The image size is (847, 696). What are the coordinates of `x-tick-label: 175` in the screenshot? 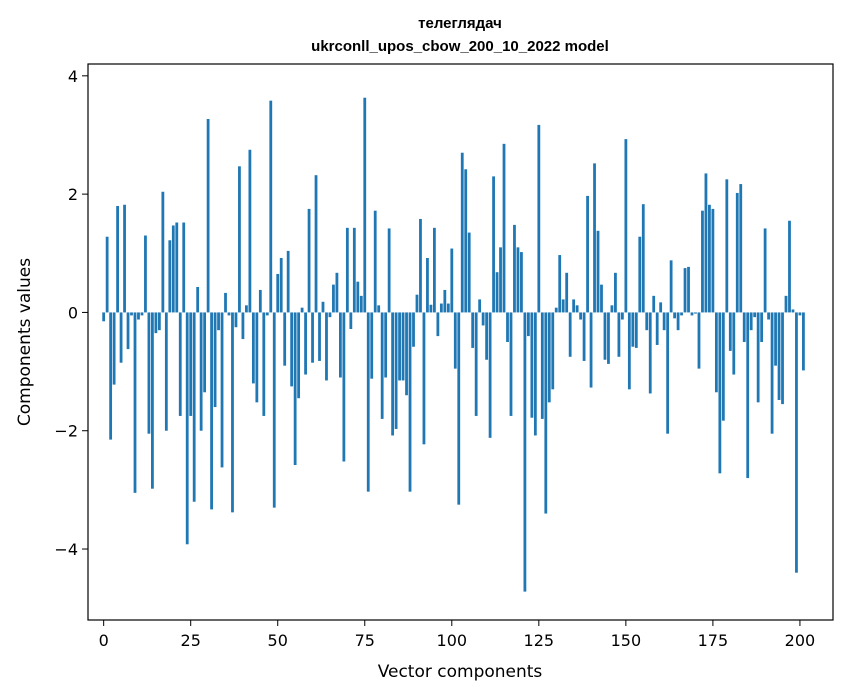 It's located at (713, 640).